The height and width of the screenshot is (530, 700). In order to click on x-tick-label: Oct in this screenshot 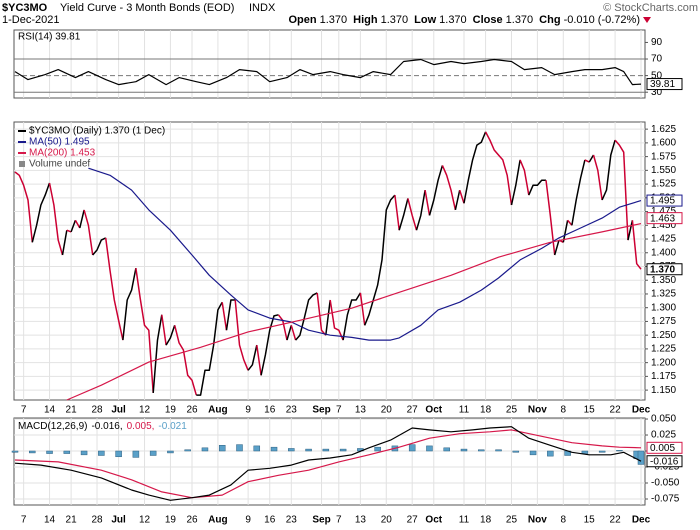, I will do `click(433, 410)`.